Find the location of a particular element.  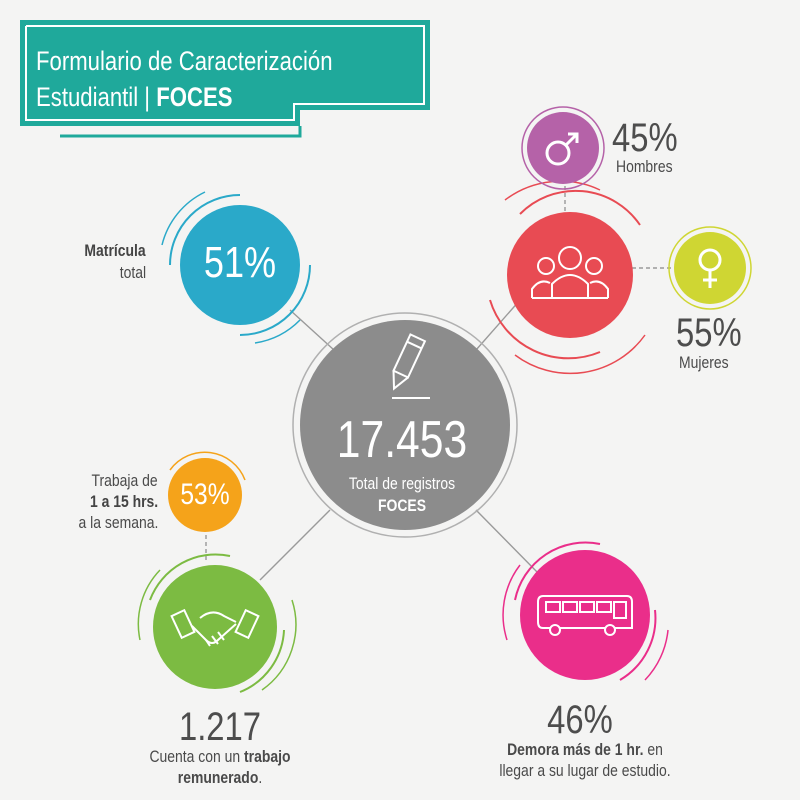

header-banner is located at coordinates (225, 79).